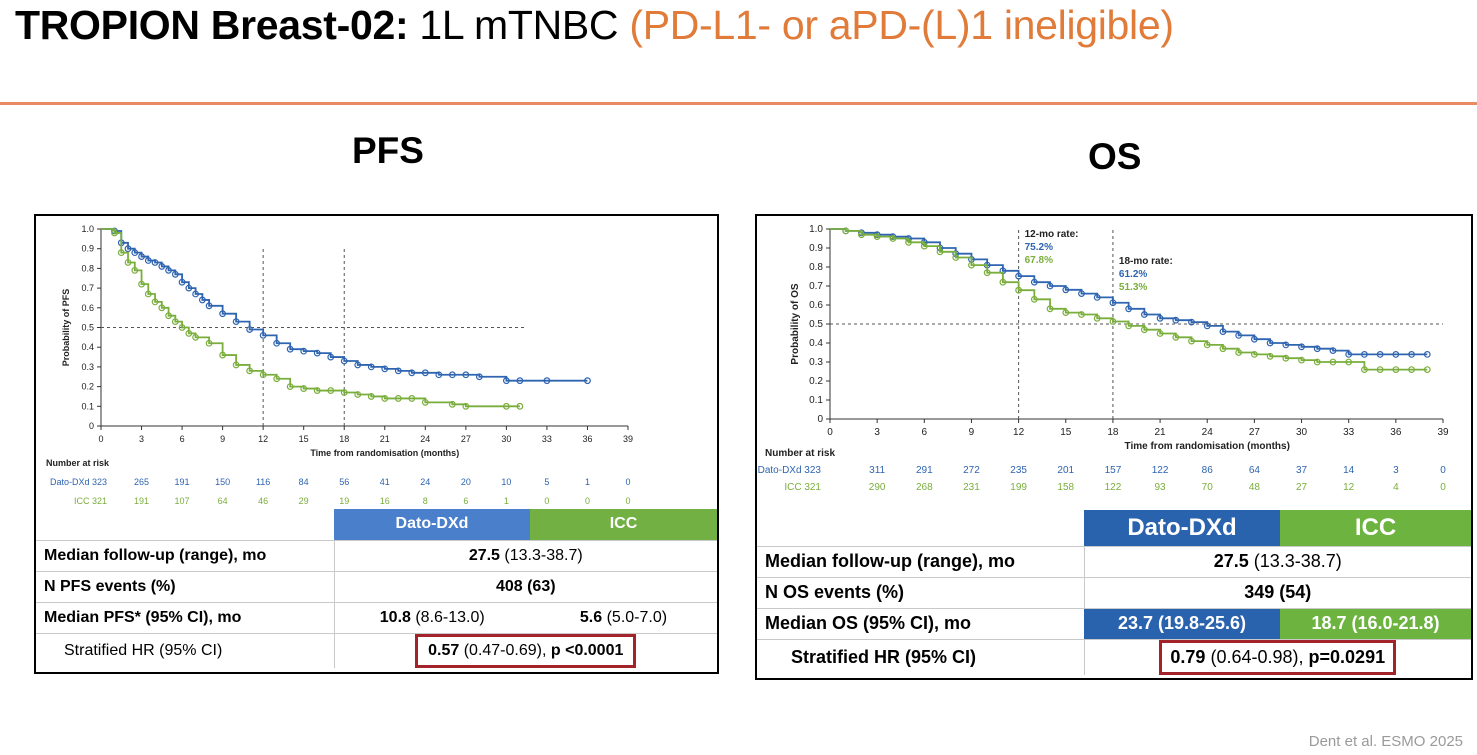 The width and height of the screenshot is (1477, 755). What do you see at coordinates (304, 482) in the screenshot?
I see `risk-count: 84` at bounding box center [304, 482].